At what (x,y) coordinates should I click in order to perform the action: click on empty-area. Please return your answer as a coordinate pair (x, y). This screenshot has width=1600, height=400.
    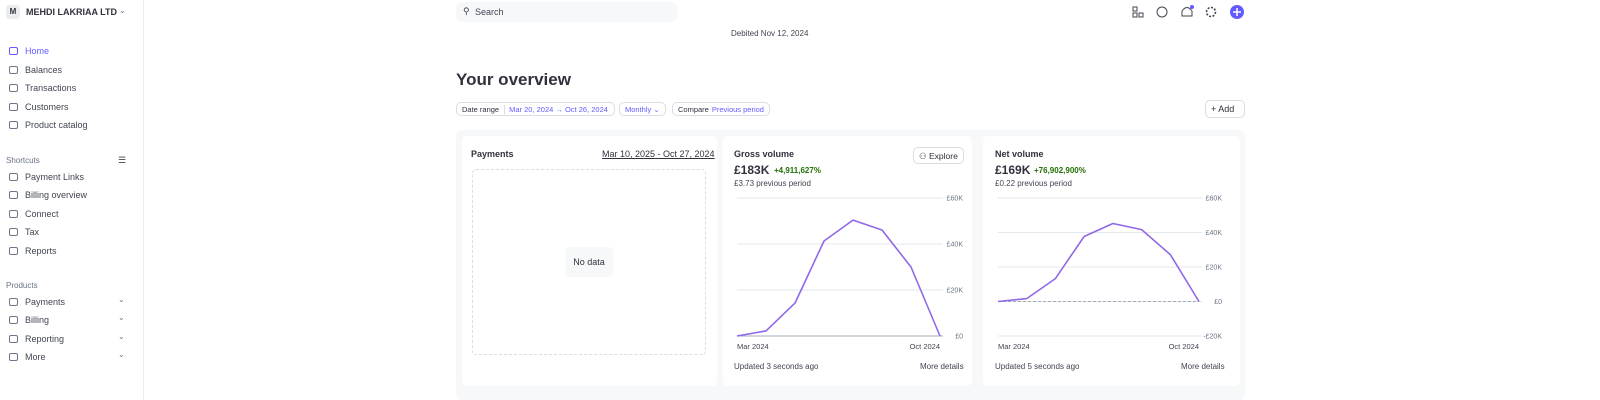
    Looking at the image, I should click on (589, 262).